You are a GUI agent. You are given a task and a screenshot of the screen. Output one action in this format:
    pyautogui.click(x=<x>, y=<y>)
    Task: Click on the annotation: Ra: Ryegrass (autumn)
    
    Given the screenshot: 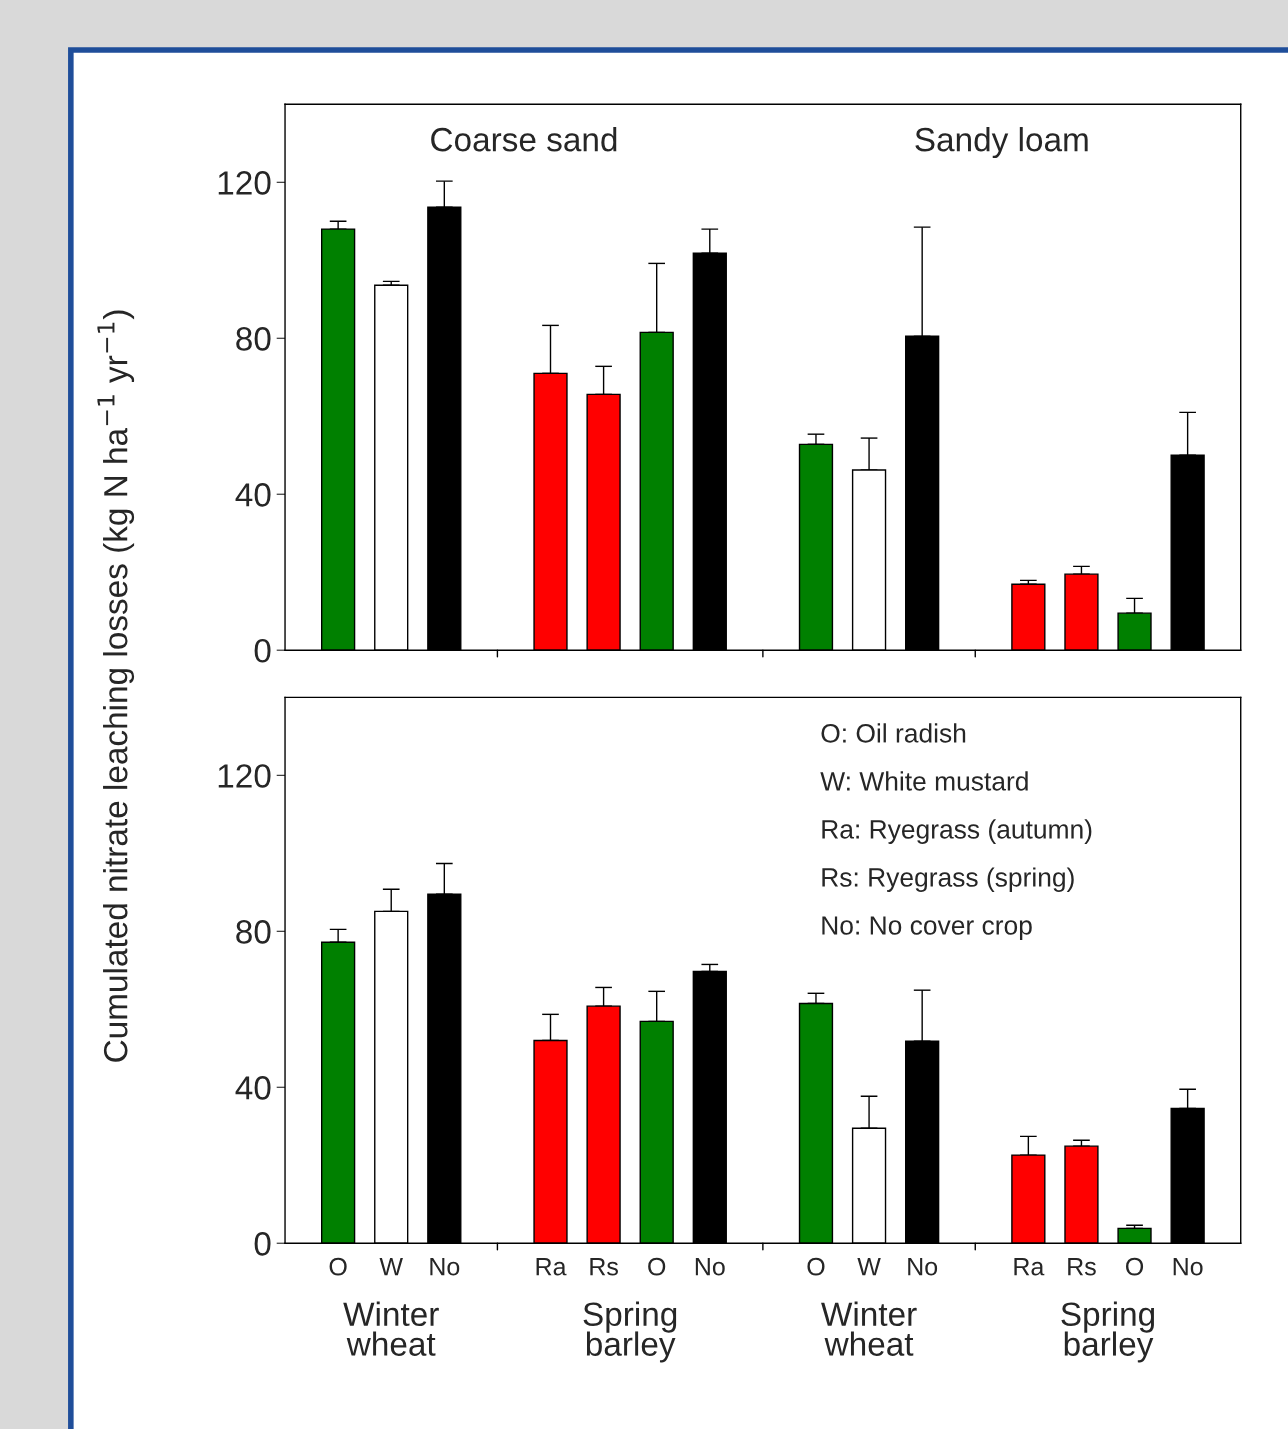 What is the action you would take?
    pyautogui.click(x=957, y=831)
    